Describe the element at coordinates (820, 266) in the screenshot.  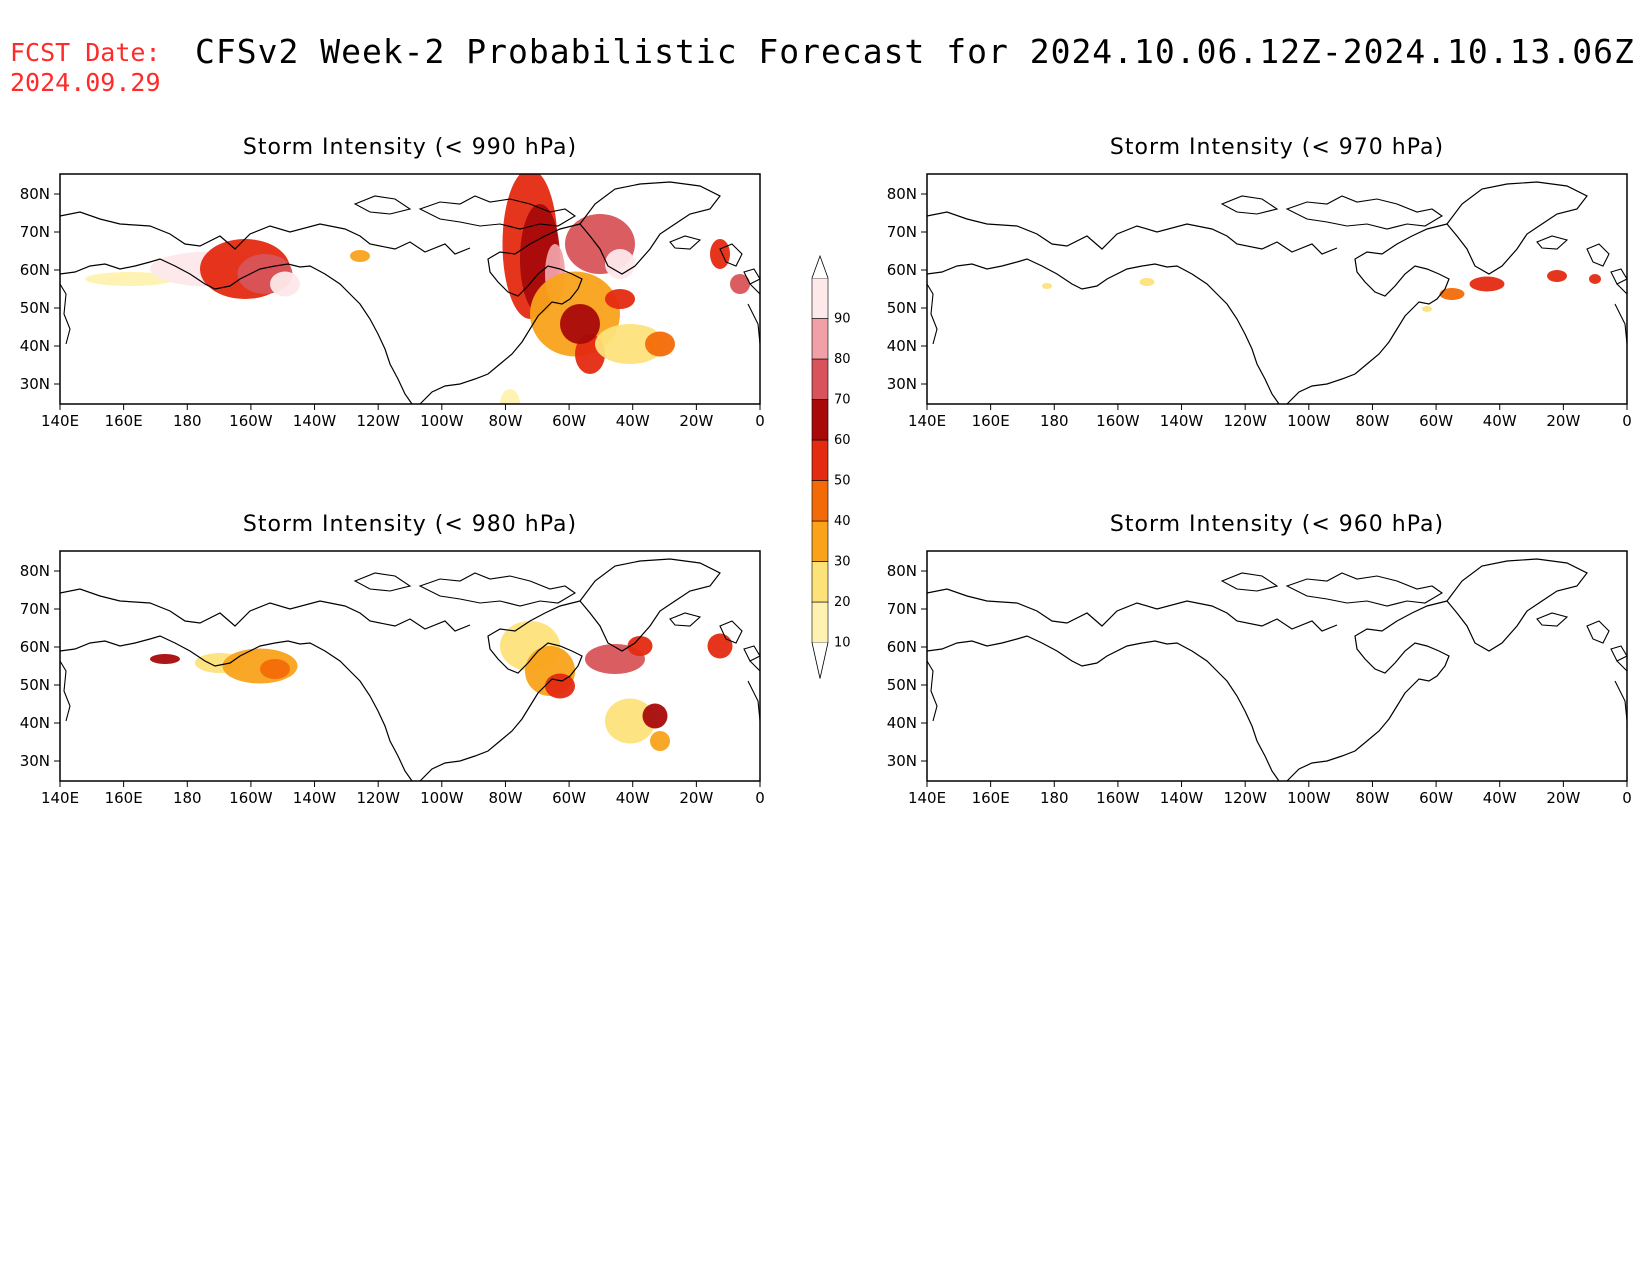
I see `colorbar-top-arrow` at that location.